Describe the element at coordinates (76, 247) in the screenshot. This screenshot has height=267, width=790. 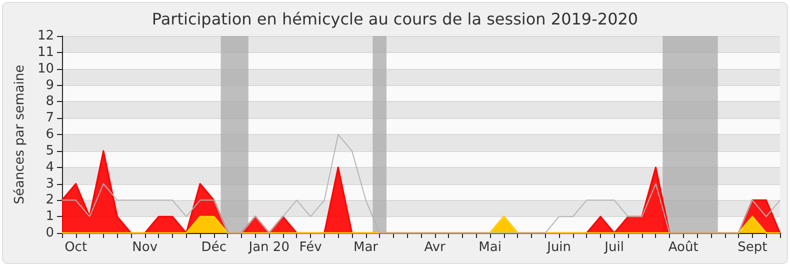
I see `x-tick-label: Oct` at that location.